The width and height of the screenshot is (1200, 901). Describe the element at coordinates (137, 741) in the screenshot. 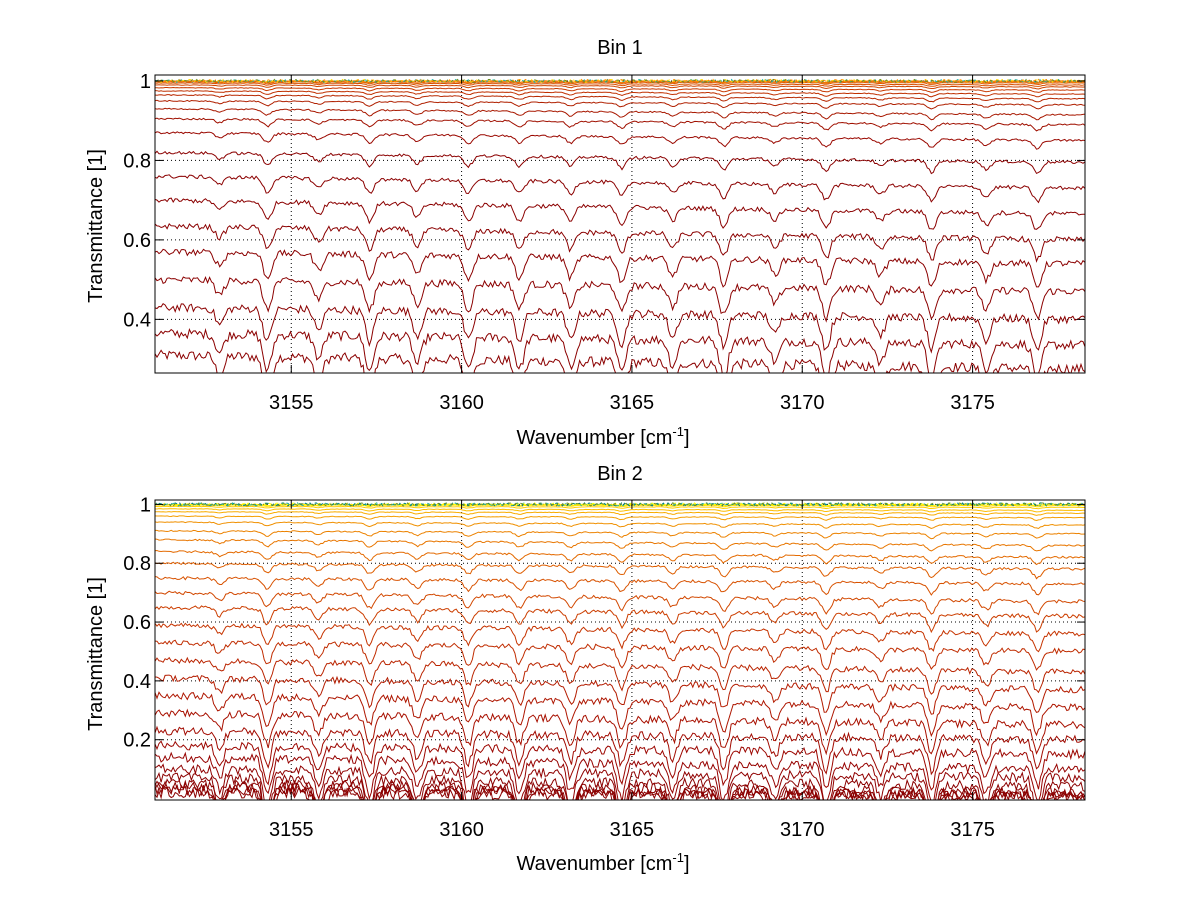

I see `y-tick-label: 0.2` at that location.